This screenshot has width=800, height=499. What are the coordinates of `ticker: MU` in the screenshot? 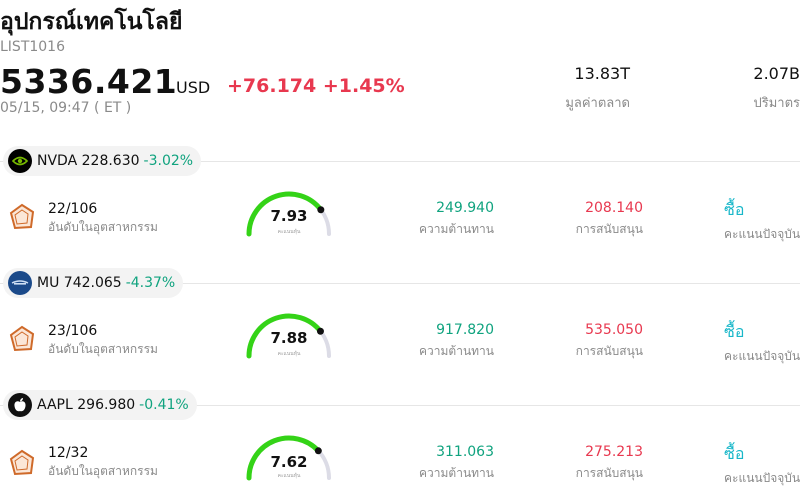 It's located at (48, 283).